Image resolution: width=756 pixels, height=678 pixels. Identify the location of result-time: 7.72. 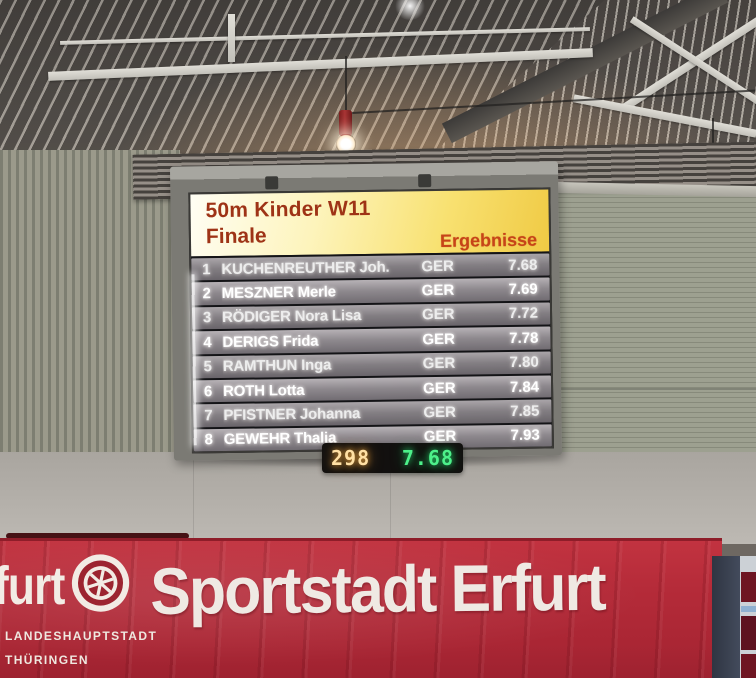
(523, 314).